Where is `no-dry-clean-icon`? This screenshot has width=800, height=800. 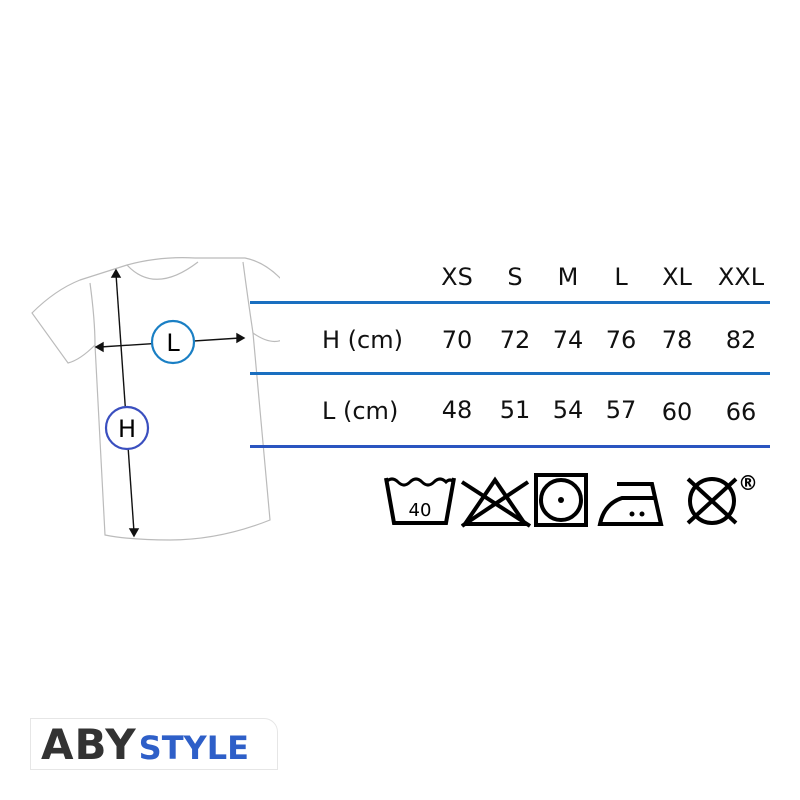
no-dry-clean-icon is located at coordinates (712, 501).